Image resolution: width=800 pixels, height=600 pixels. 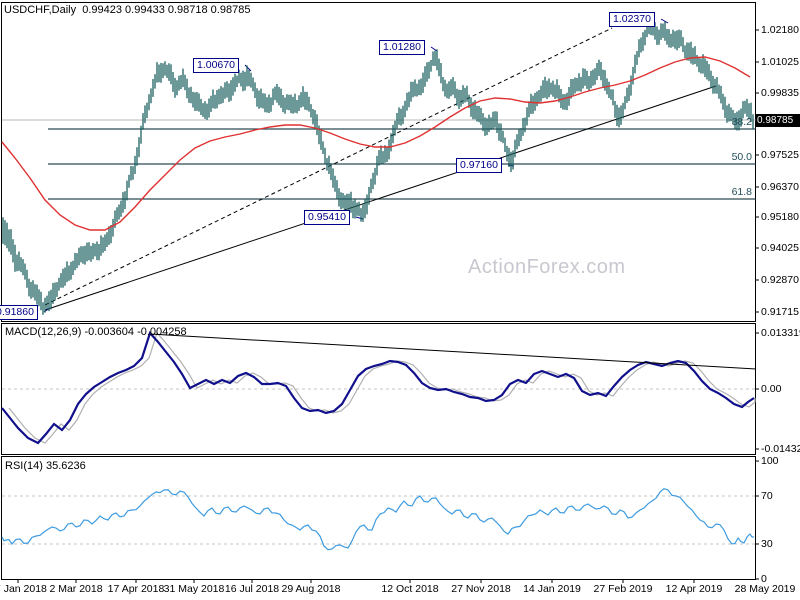 What do you see at coordinates (45, 466) in the screenshot?
I see `rsi-indicator-label: RSI(14) 35.6236` at bounding box center [45, 466].